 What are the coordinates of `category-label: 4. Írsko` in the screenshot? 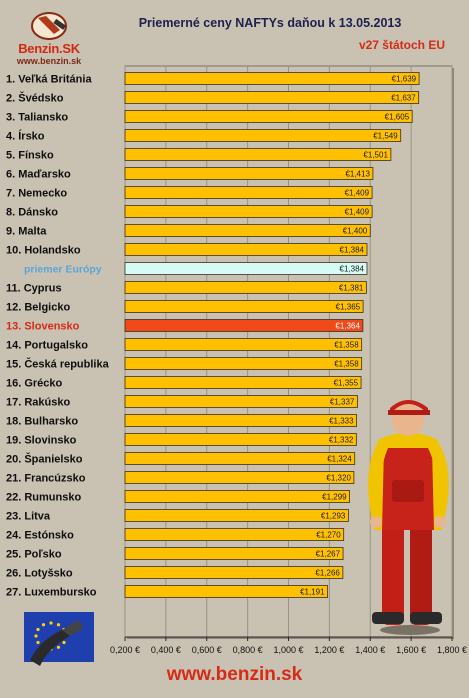 It's located at (25, 136).